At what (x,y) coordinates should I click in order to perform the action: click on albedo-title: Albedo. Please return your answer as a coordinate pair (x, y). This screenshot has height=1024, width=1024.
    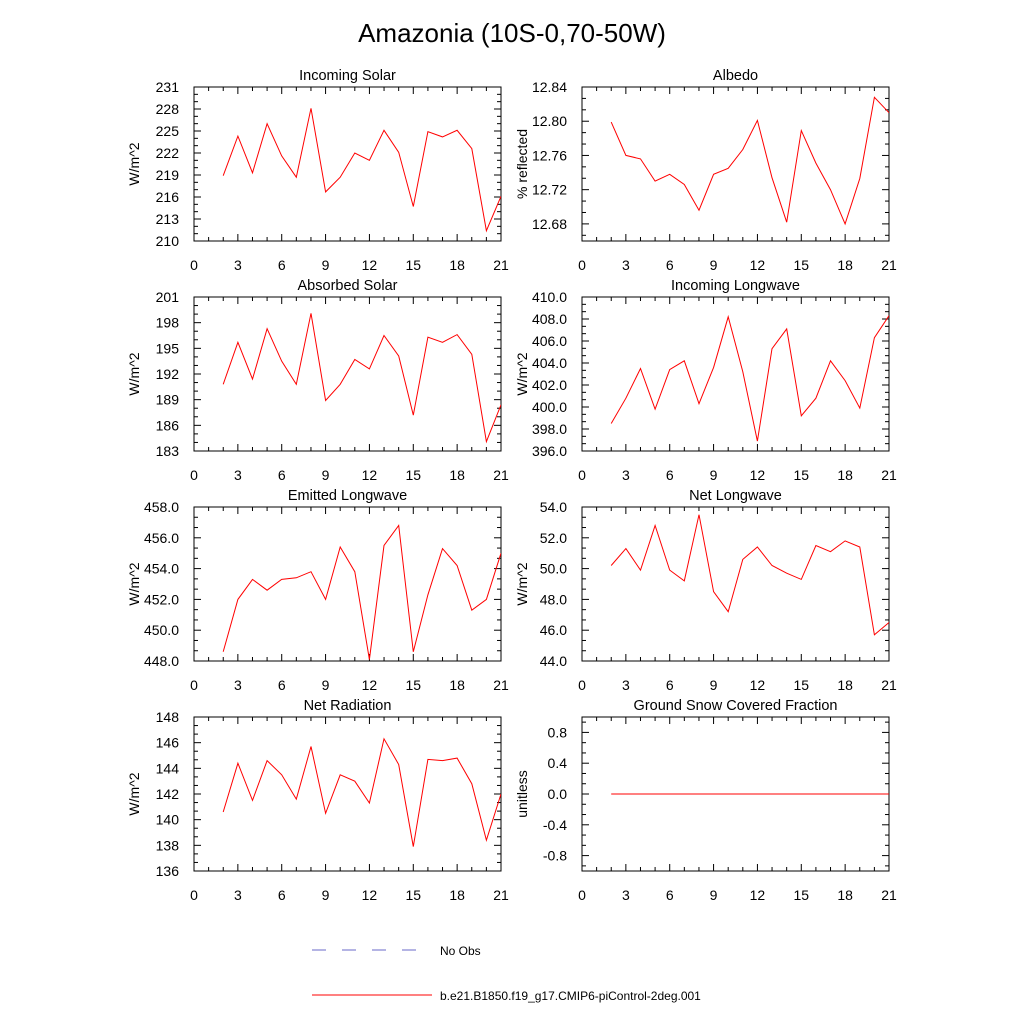
    Looking at the image, I should click on (735, 76).